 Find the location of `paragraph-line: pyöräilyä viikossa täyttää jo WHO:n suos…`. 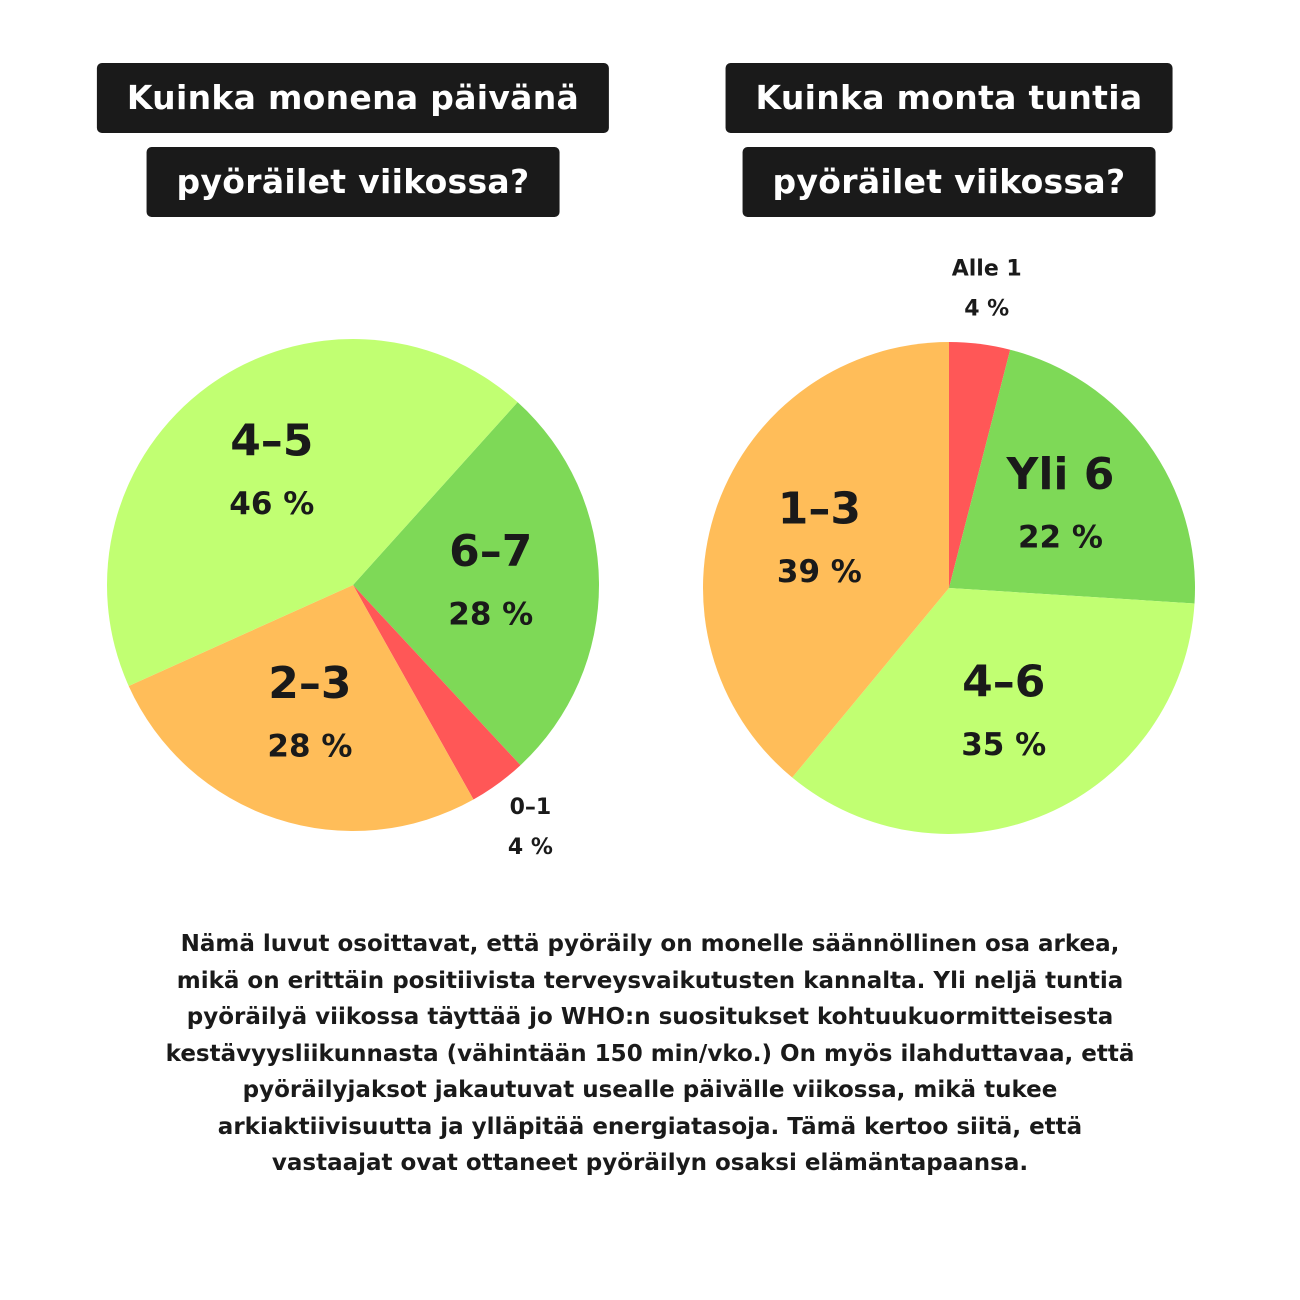

paragraph-line: pyöräilyä viikossa täyttää jo WHO:n suos… is located at coordinates (650, 1017).